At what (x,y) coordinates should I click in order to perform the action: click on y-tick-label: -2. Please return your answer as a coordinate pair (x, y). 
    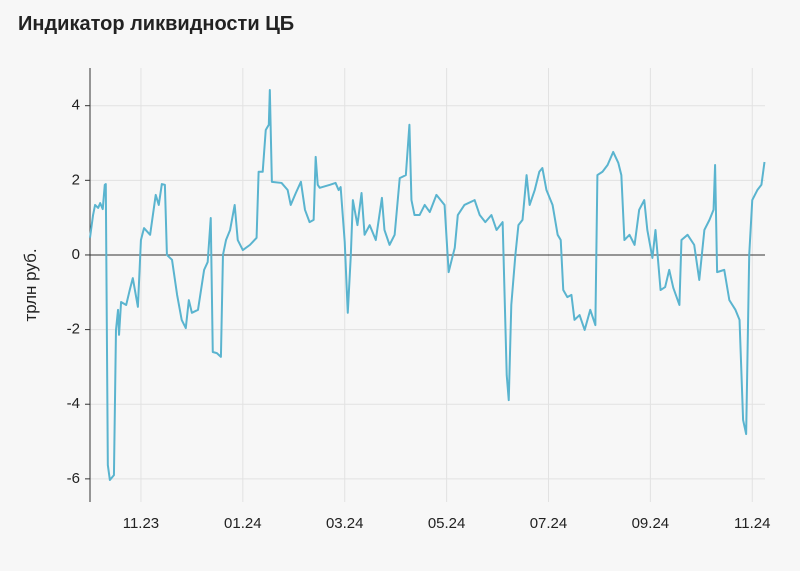
    Looking at the image, I should click on (73, 329).